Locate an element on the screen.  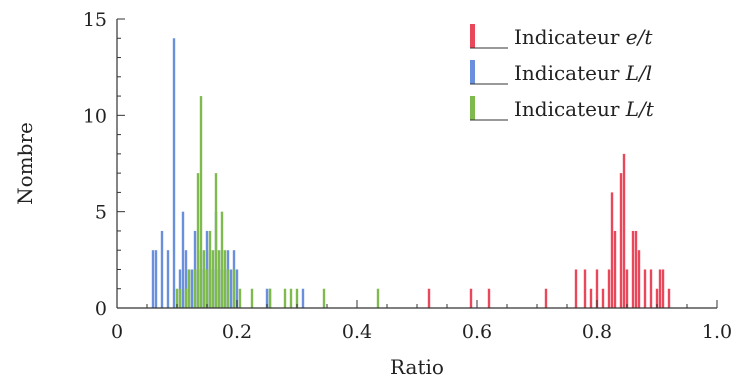
x-tick-label: 0.6 is located at coordinates (477, 332).